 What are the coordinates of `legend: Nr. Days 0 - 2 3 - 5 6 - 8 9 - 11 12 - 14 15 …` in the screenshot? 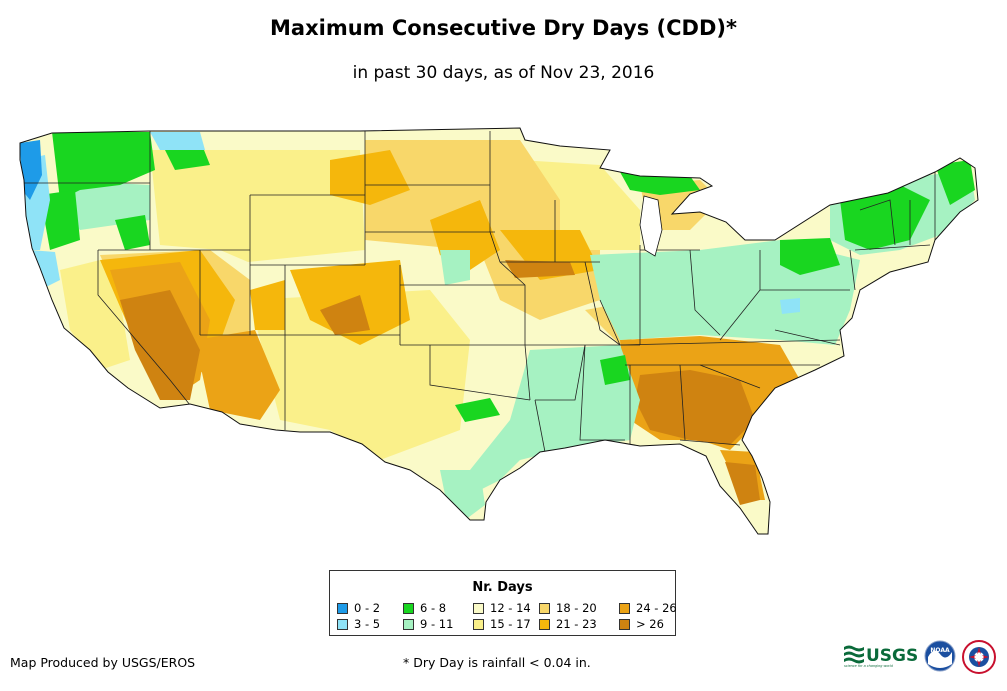 It's located at (503, 603).